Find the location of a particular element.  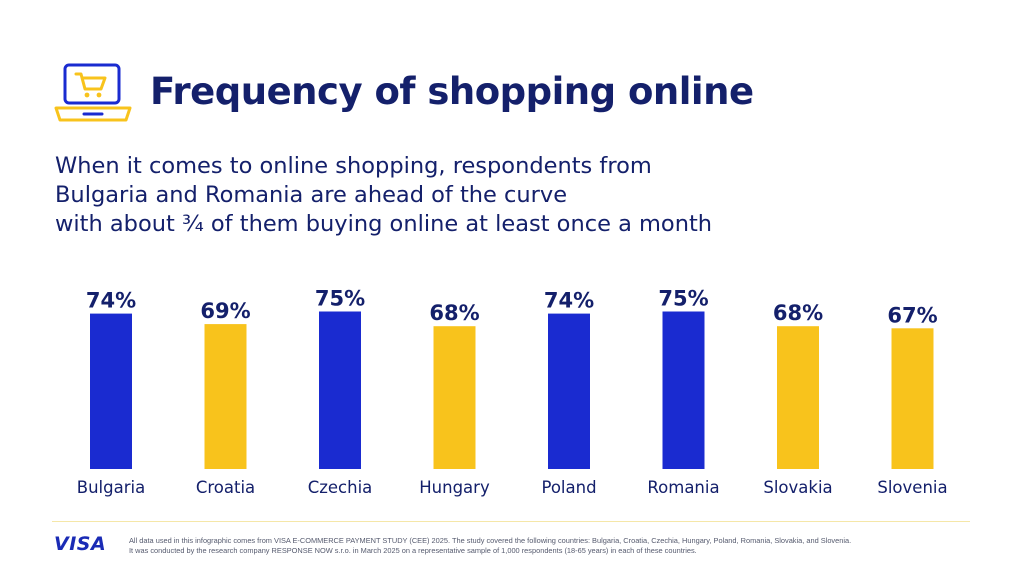

bar-slovenia is located at coordinates (912, 398).